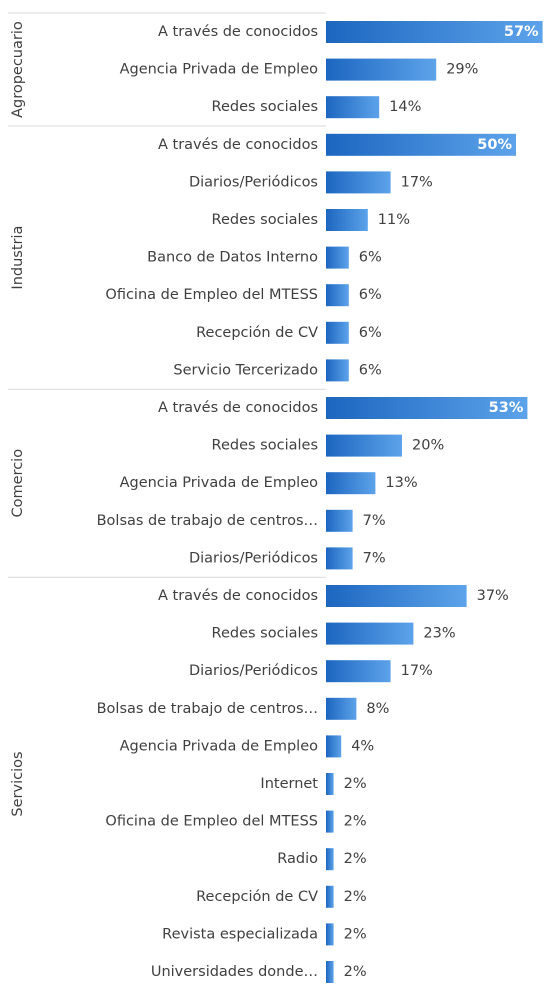 The height and width of the screenshot is (987, 550). Describe the element at coordinates (394, 220) in the screenshot. I see `value-label: 11%` at that location.